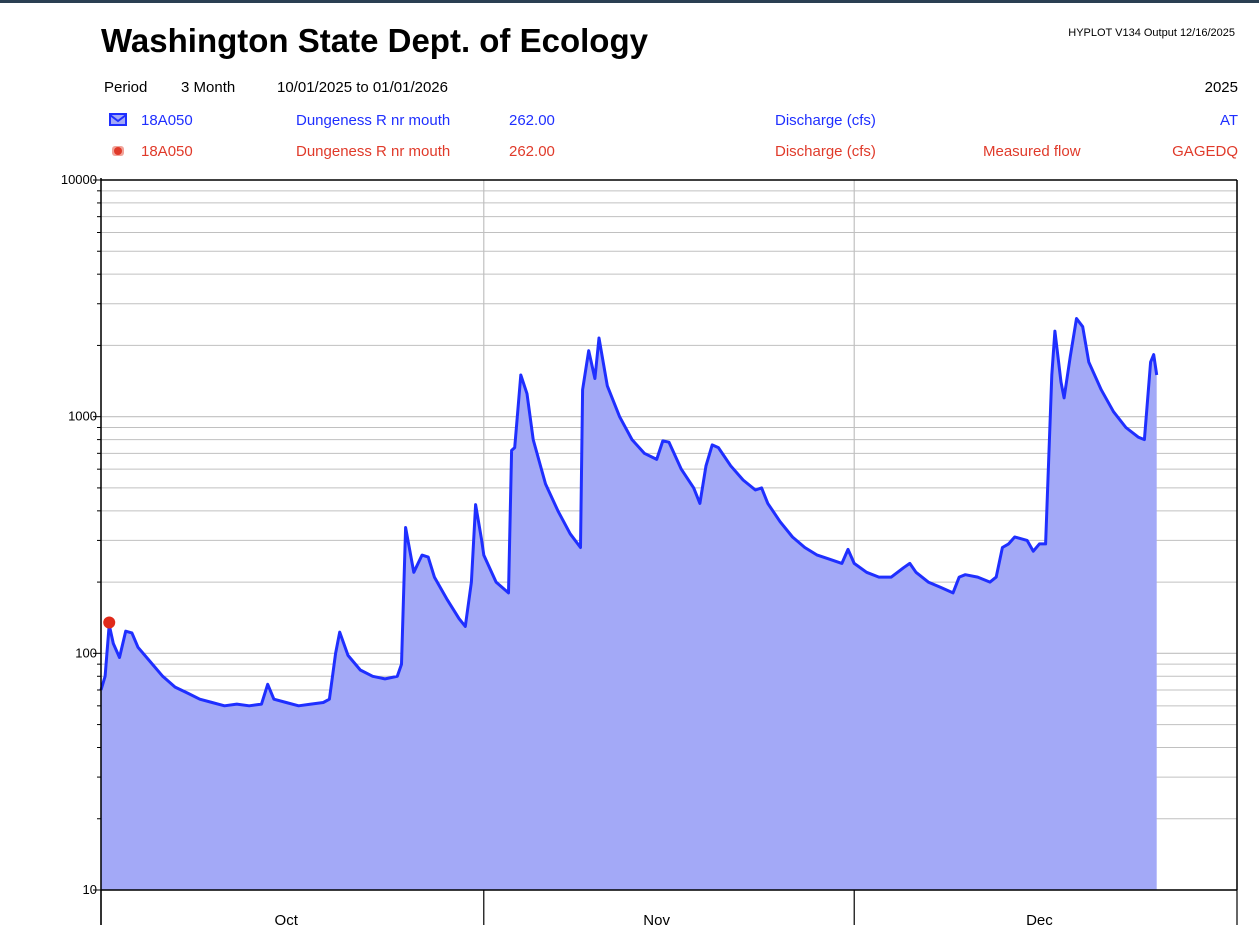 Image resolution: width=1259 pixels, height=937 pixels. What do you see at coordinates (1205, 151) in the screenshot?
I see `legend-code-2: GAGEDQ` at bounding box center [1205, 151].